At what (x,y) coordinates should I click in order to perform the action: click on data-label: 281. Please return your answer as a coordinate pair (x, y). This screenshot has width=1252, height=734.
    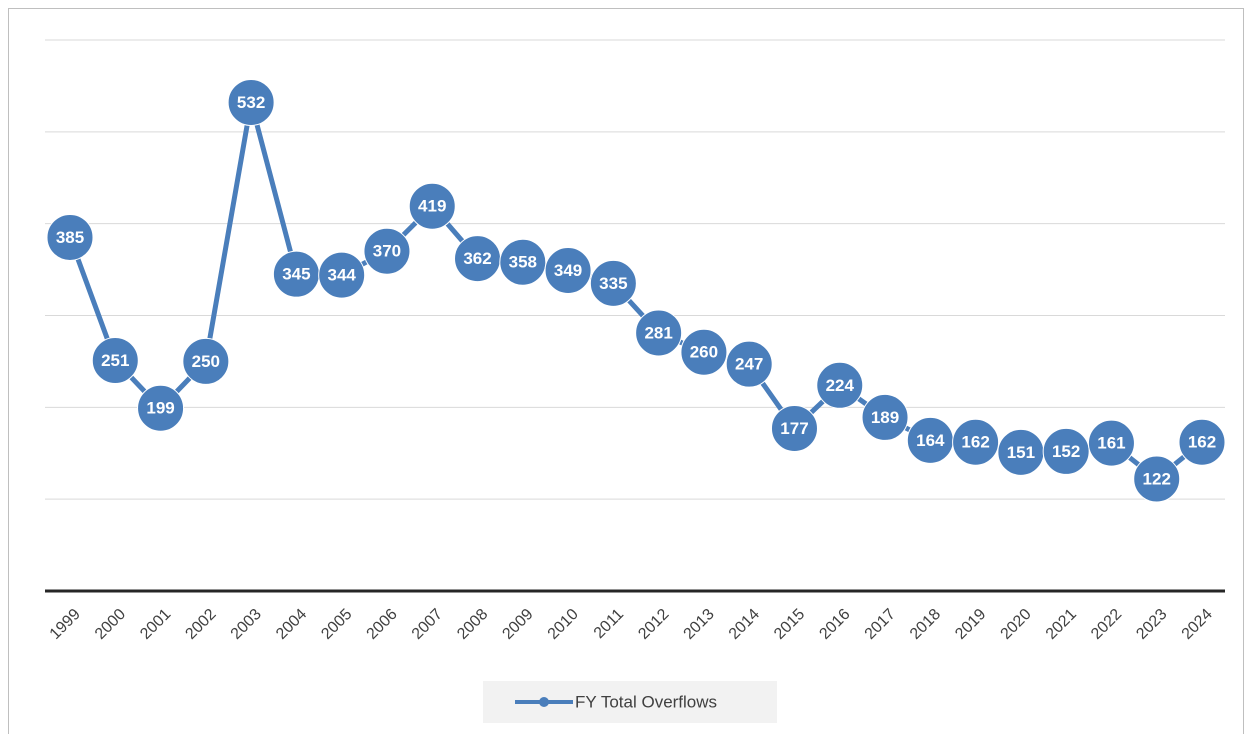
    Looking at the image, I should click on (658, 332).